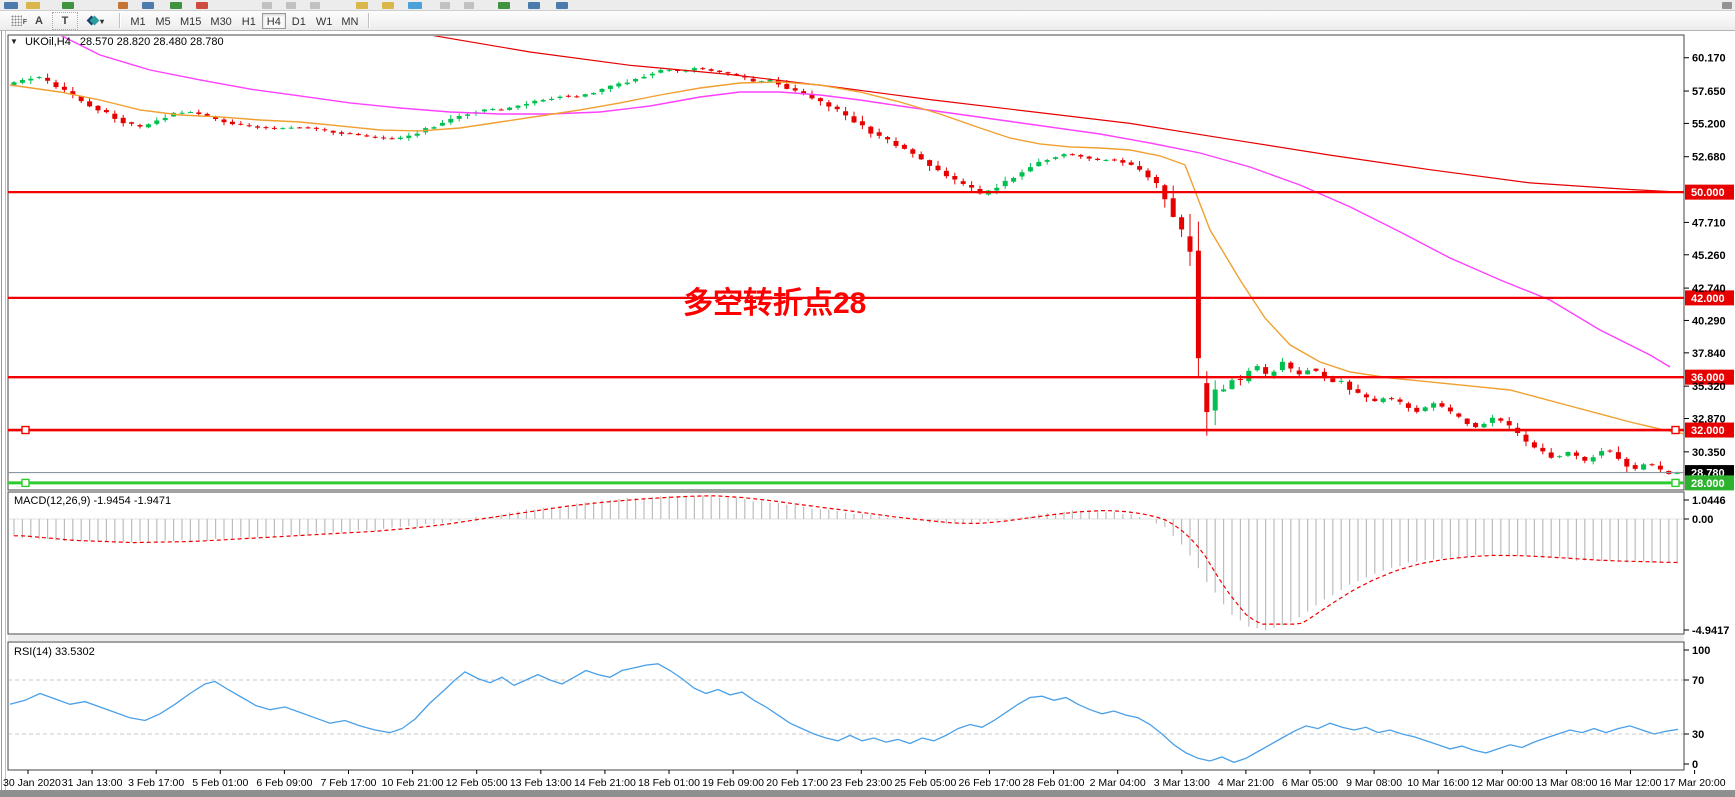  What do you see at coordinates (156, 783) in the screenshot?
I see `time-axis-label: 3 Feb 17:00` at bounding box center [156, 783].